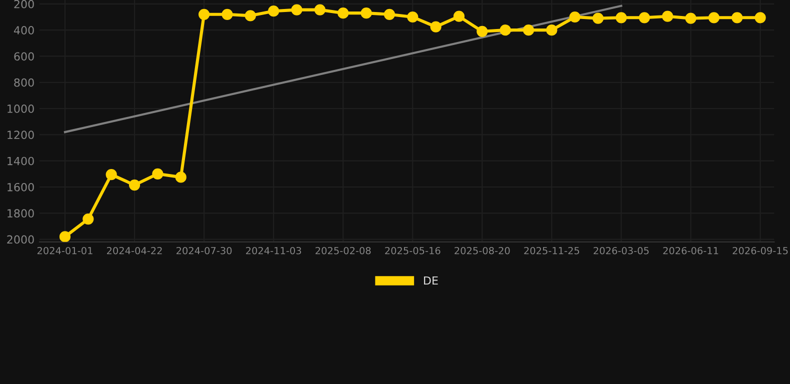 This screenshot has width=790, height=384. Describe the element at coordinates (24, 30) in the screenshot. I see `y-tick-label: 400` at that location.